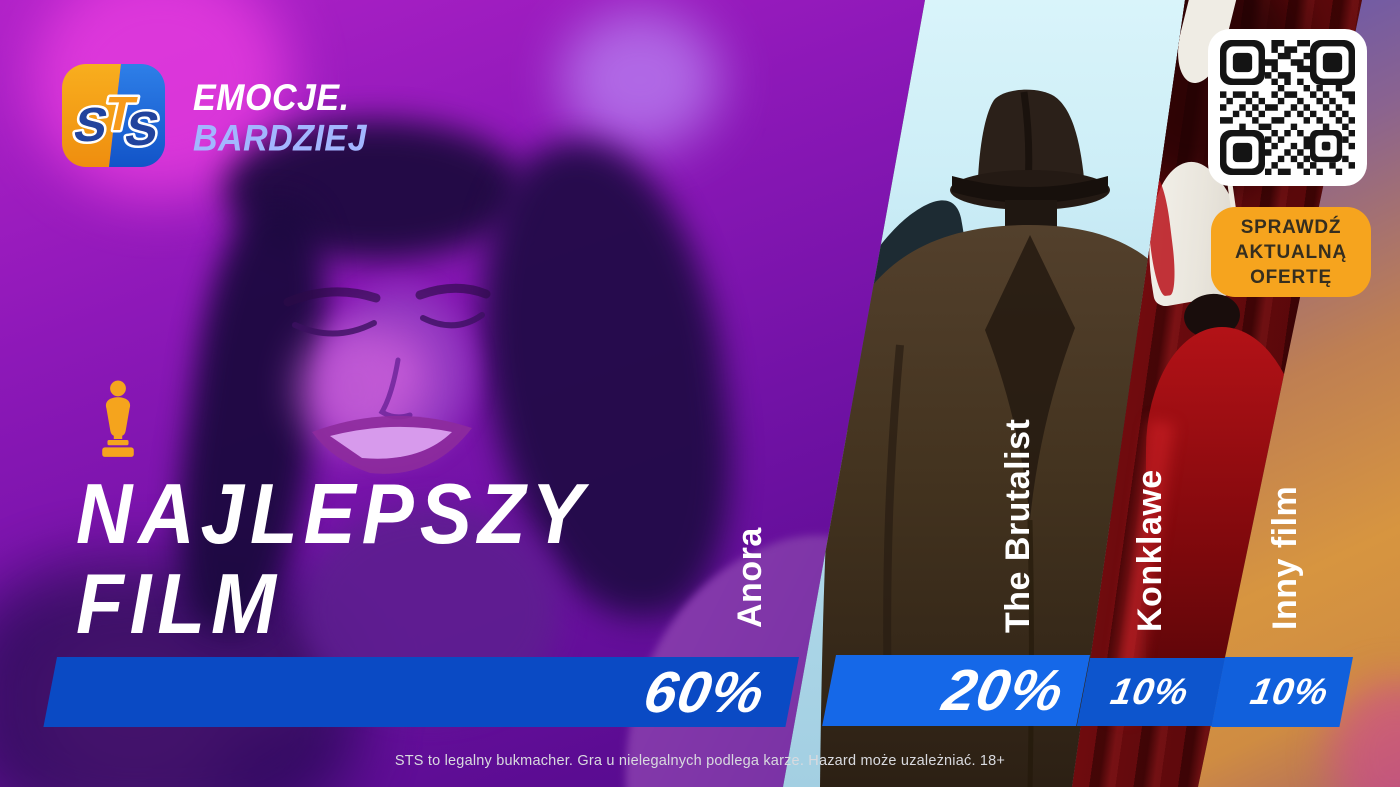 Image resolution: width=1400 pixels, height=787 pixels. Describe the element at coordinates (333, 513) in the screenshot. I see `headline-line-1: NAJLEPSZY` at that location.